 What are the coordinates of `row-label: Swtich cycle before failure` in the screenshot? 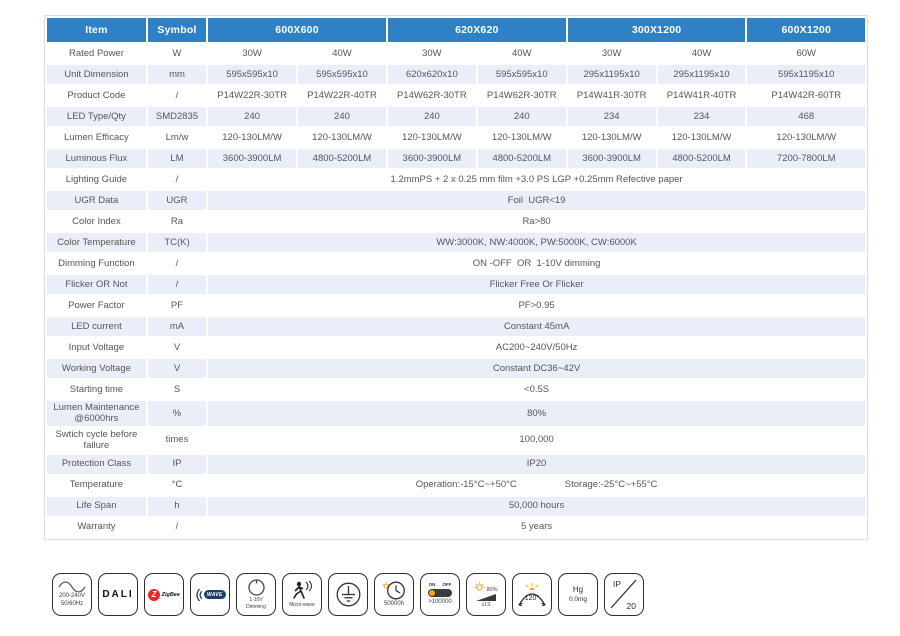 It's located at (96, 440).